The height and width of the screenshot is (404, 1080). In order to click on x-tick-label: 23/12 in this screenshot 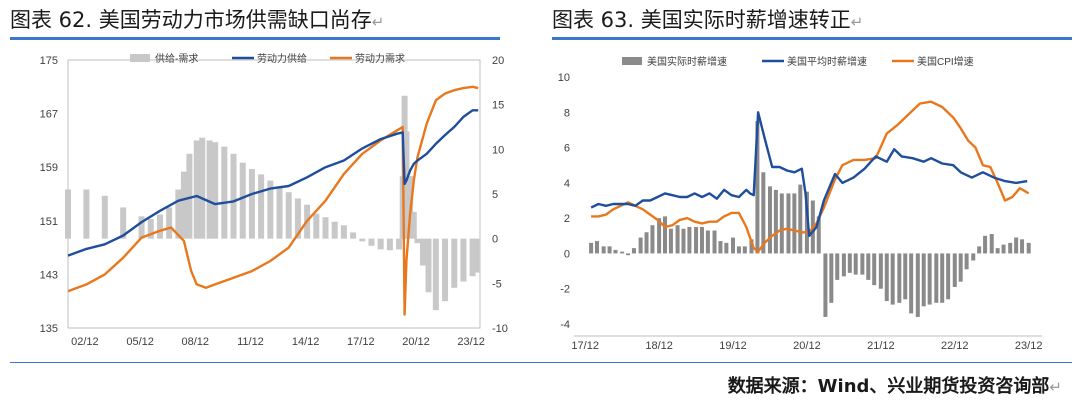, I will do `click(471, 342)`.